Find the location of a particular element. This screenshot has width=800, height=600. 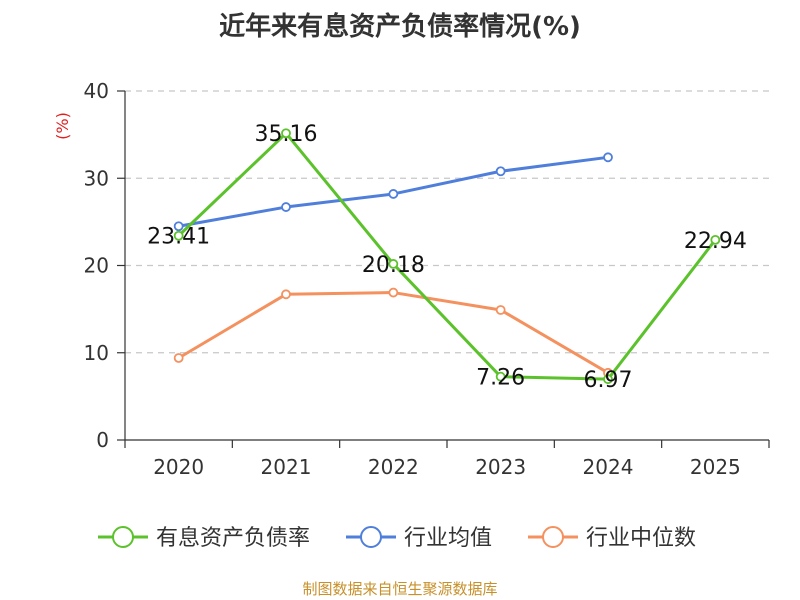

legend-item: 行业均值 is located at coordinates (419, 538).